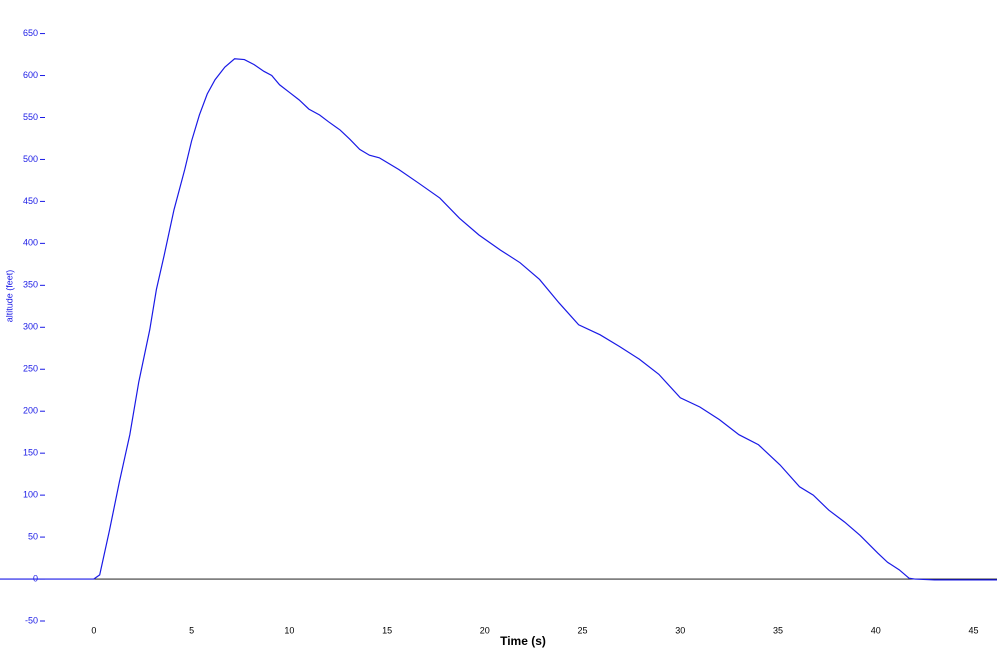  What do you see at coordinates (191, 630) in the screenshot?
I see `x-tick-label: 5` at bounding box center [191, 630].